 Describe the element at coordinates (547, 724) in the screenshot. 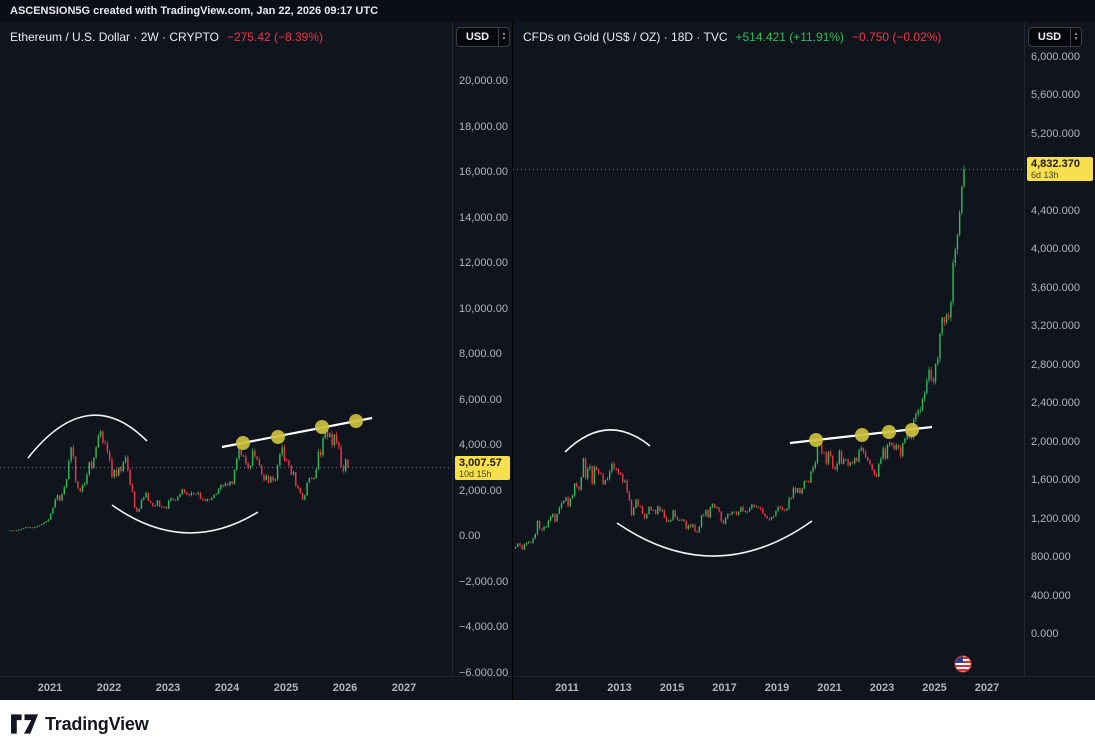

I see `footer: TradingView` at that location.